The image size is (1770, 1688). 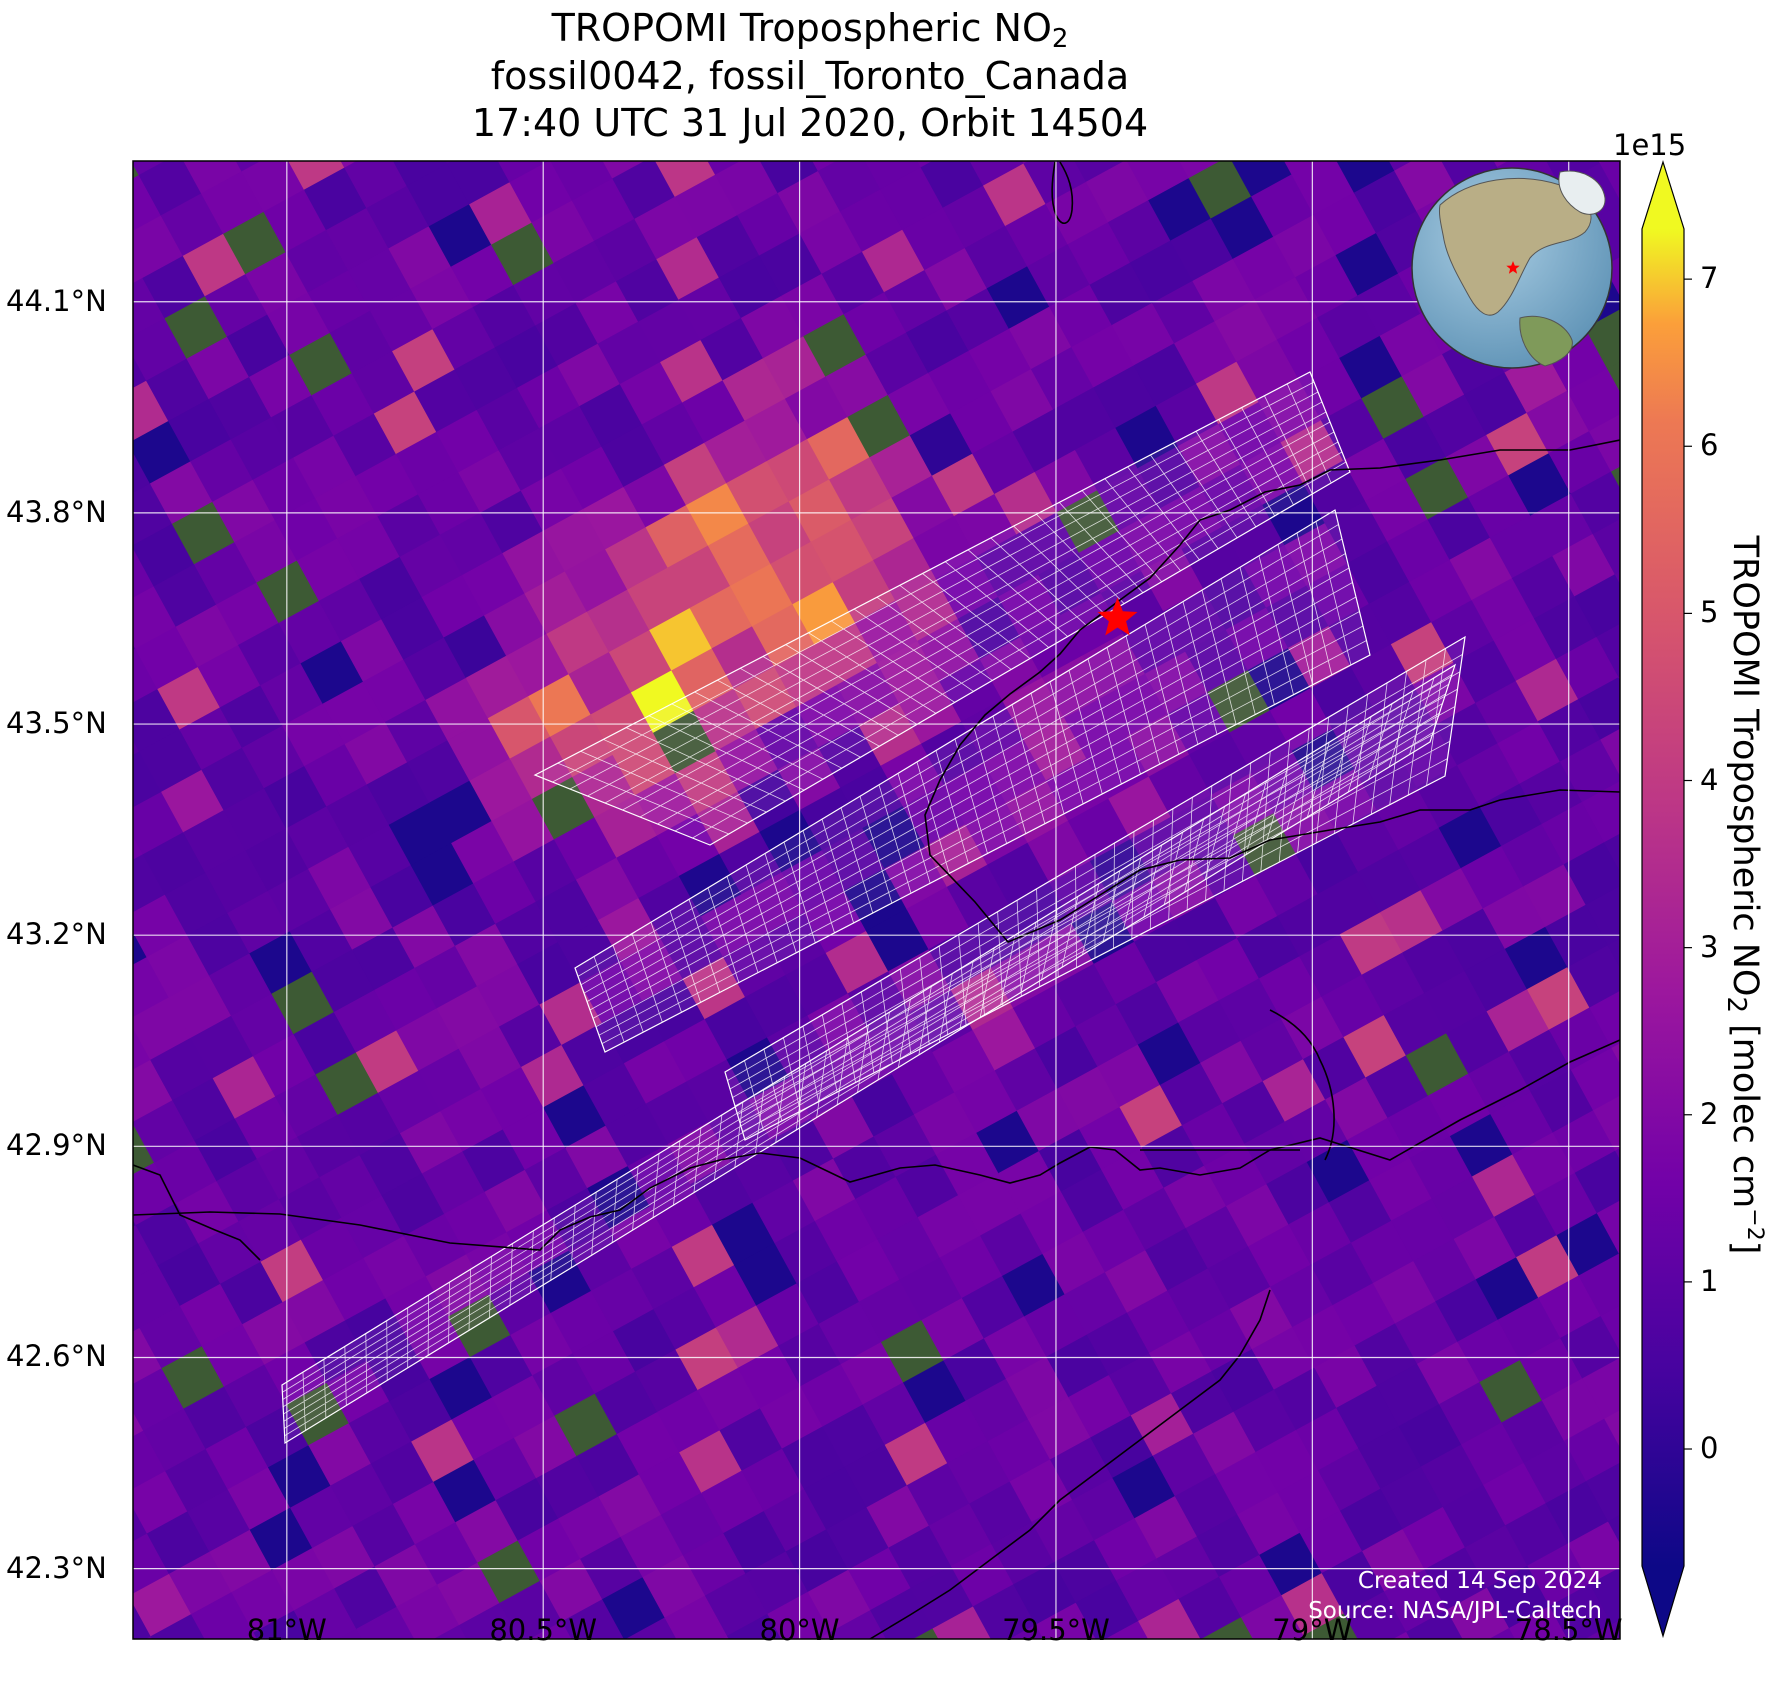 What do you see at coordinates (1056, 1630) in the screenshot?
I see `longitude-tick-label: 79.5°W` at bounding box center [1056, 1630].